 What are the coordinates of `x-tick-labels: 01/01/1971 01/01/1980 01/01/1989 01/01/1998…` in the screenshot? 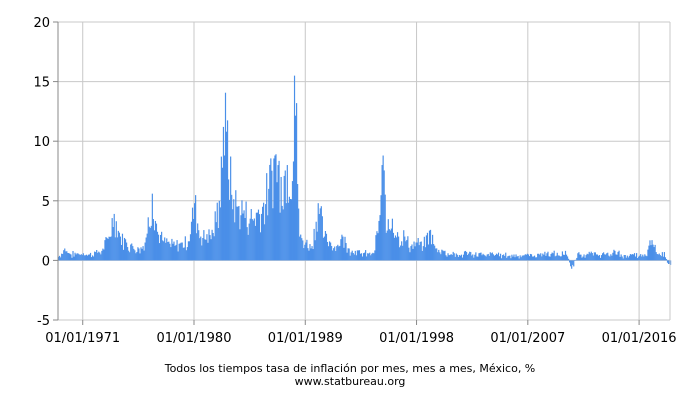 It's located at (360, 338).